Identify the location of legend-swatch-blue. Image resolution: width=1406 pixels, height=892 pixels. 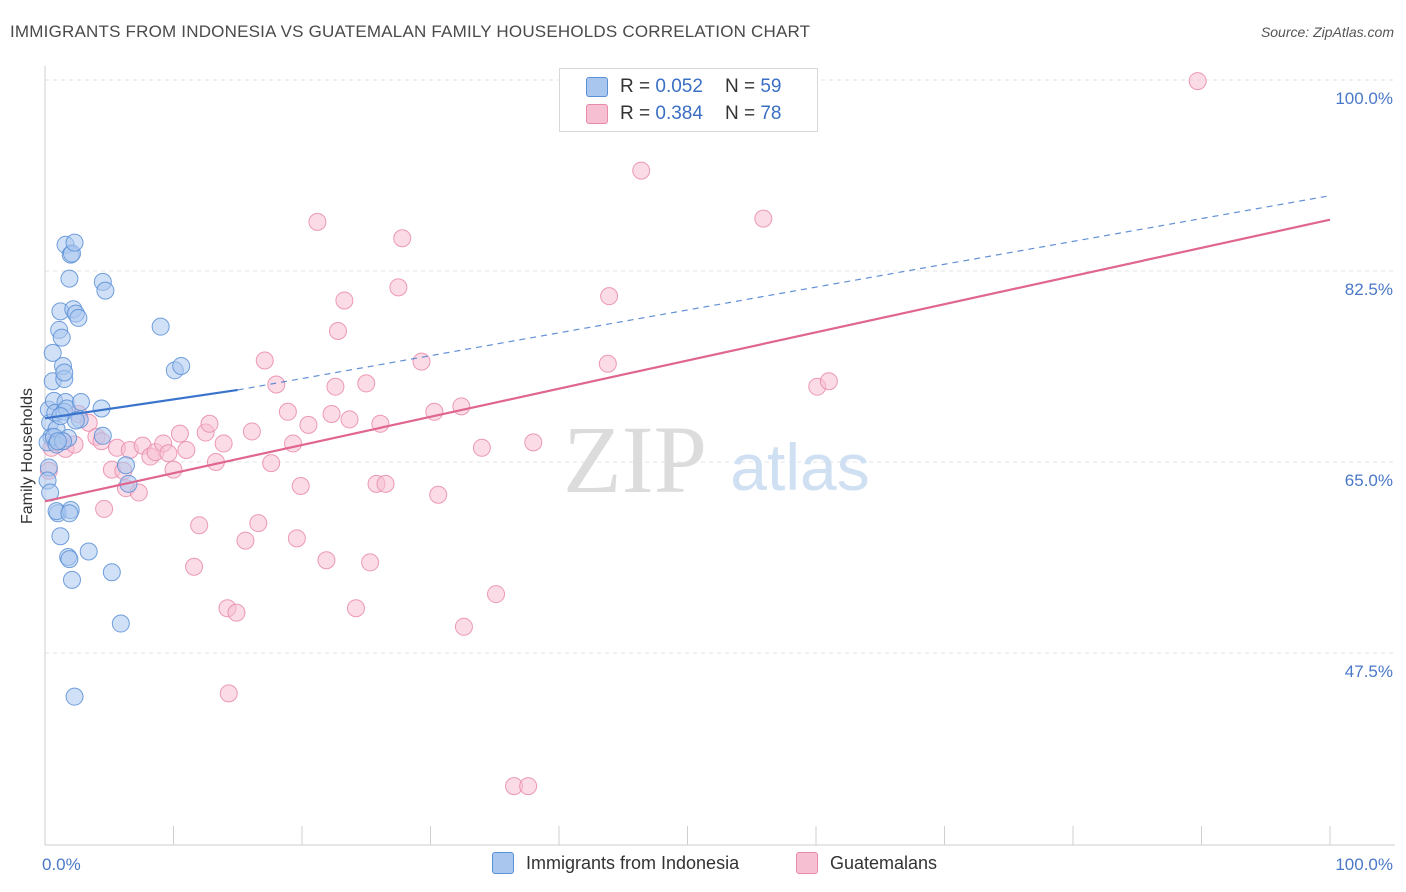
(597, 87).